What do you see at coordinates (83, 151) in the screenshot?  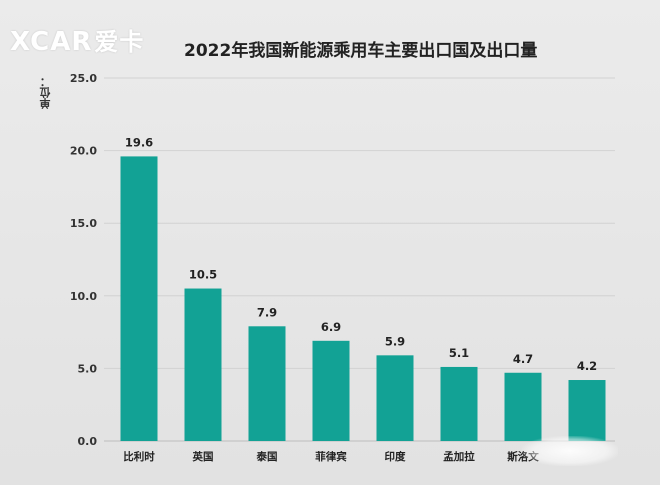 I see `y-tick-label: 20.0` at bounding box center [83, 151].